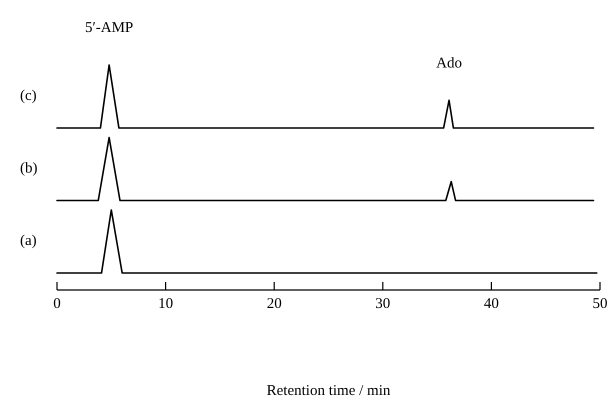  Describe the element at coordinates (274, 304) in the screenshot. I see `x-tick-label: 20` at that location.